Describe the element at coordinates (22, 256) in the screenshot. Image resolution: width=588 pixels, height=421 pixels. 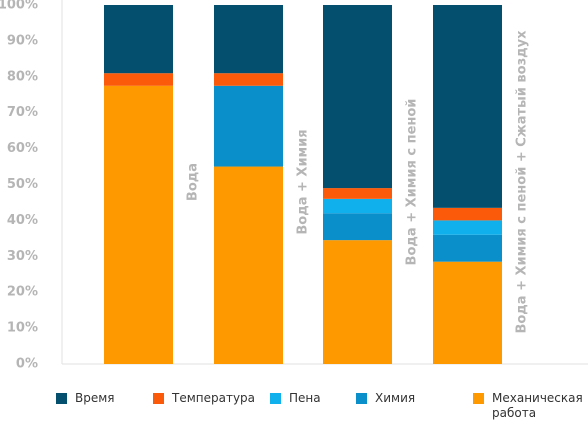
I see `y-tick-label: 30%` at that location.